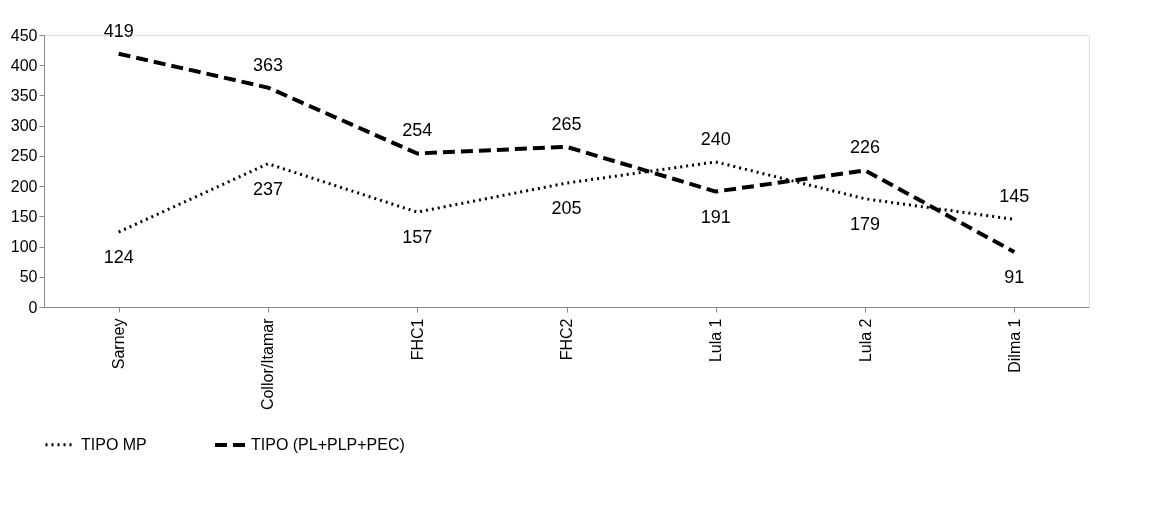 The width and height of the screenshot is (1149, 510). What do you see at coordinates (865, 223) in the screenshot?
I see `data-label: 179` at bounding box center [865, 223].